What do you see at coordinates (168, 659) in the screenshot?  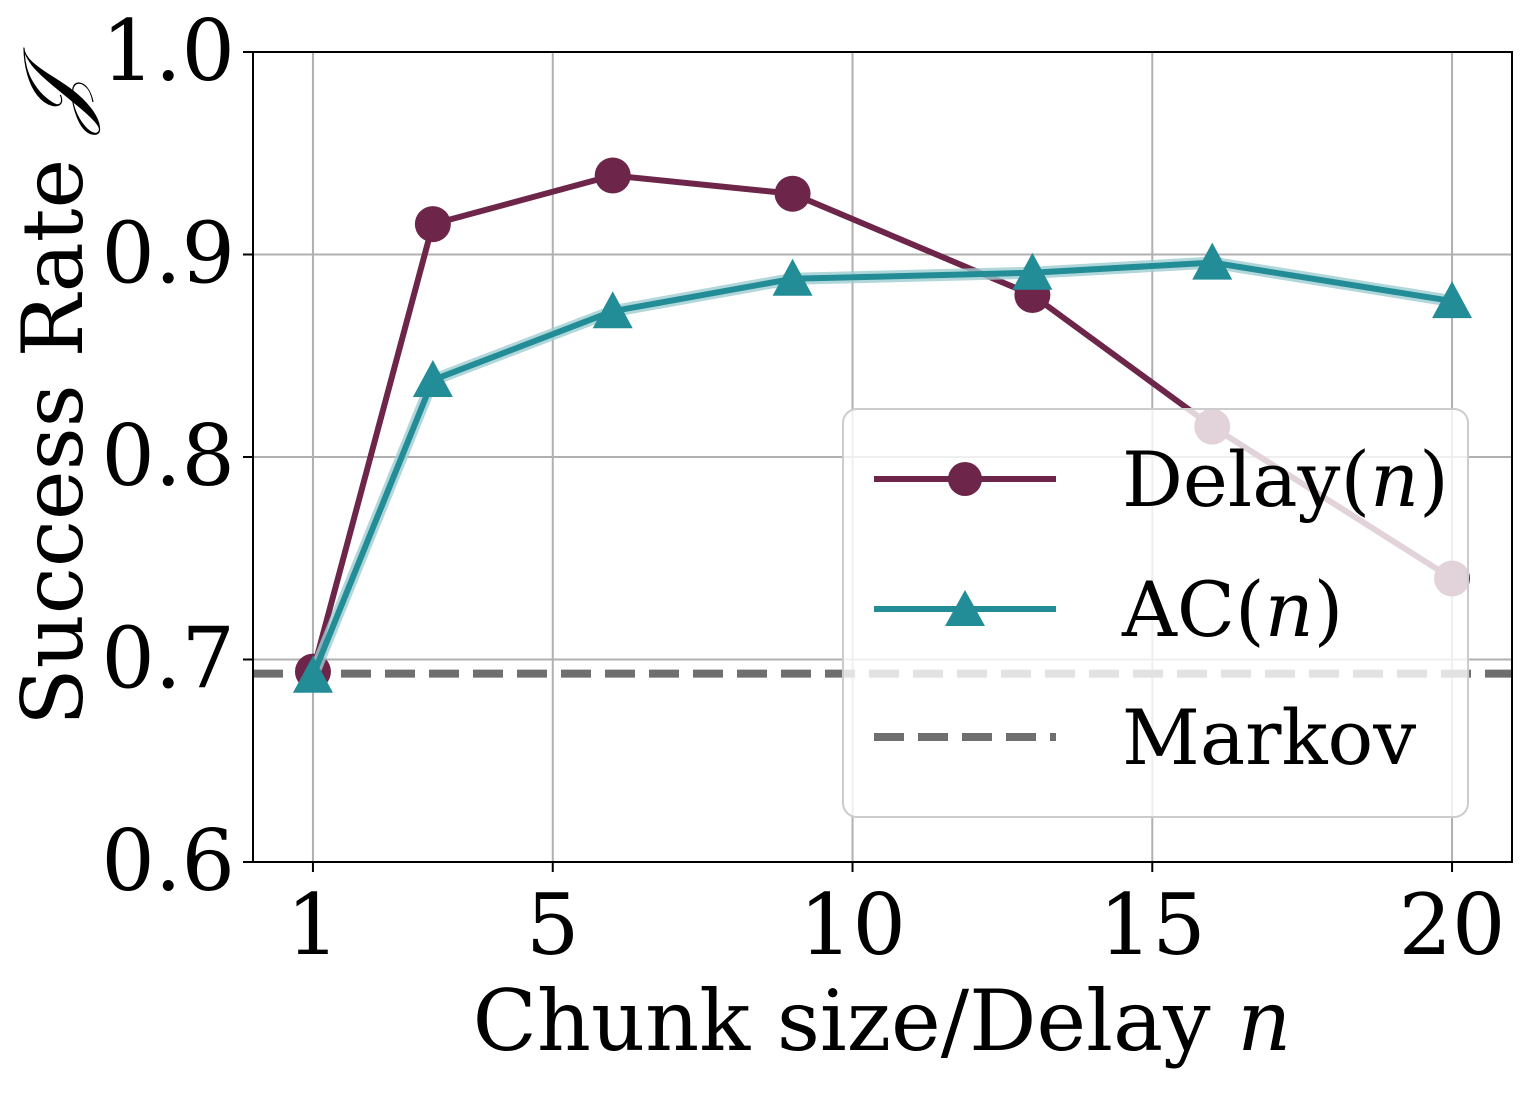 I see `y-tick-label: 0.7` at bounding box center [168, 659].